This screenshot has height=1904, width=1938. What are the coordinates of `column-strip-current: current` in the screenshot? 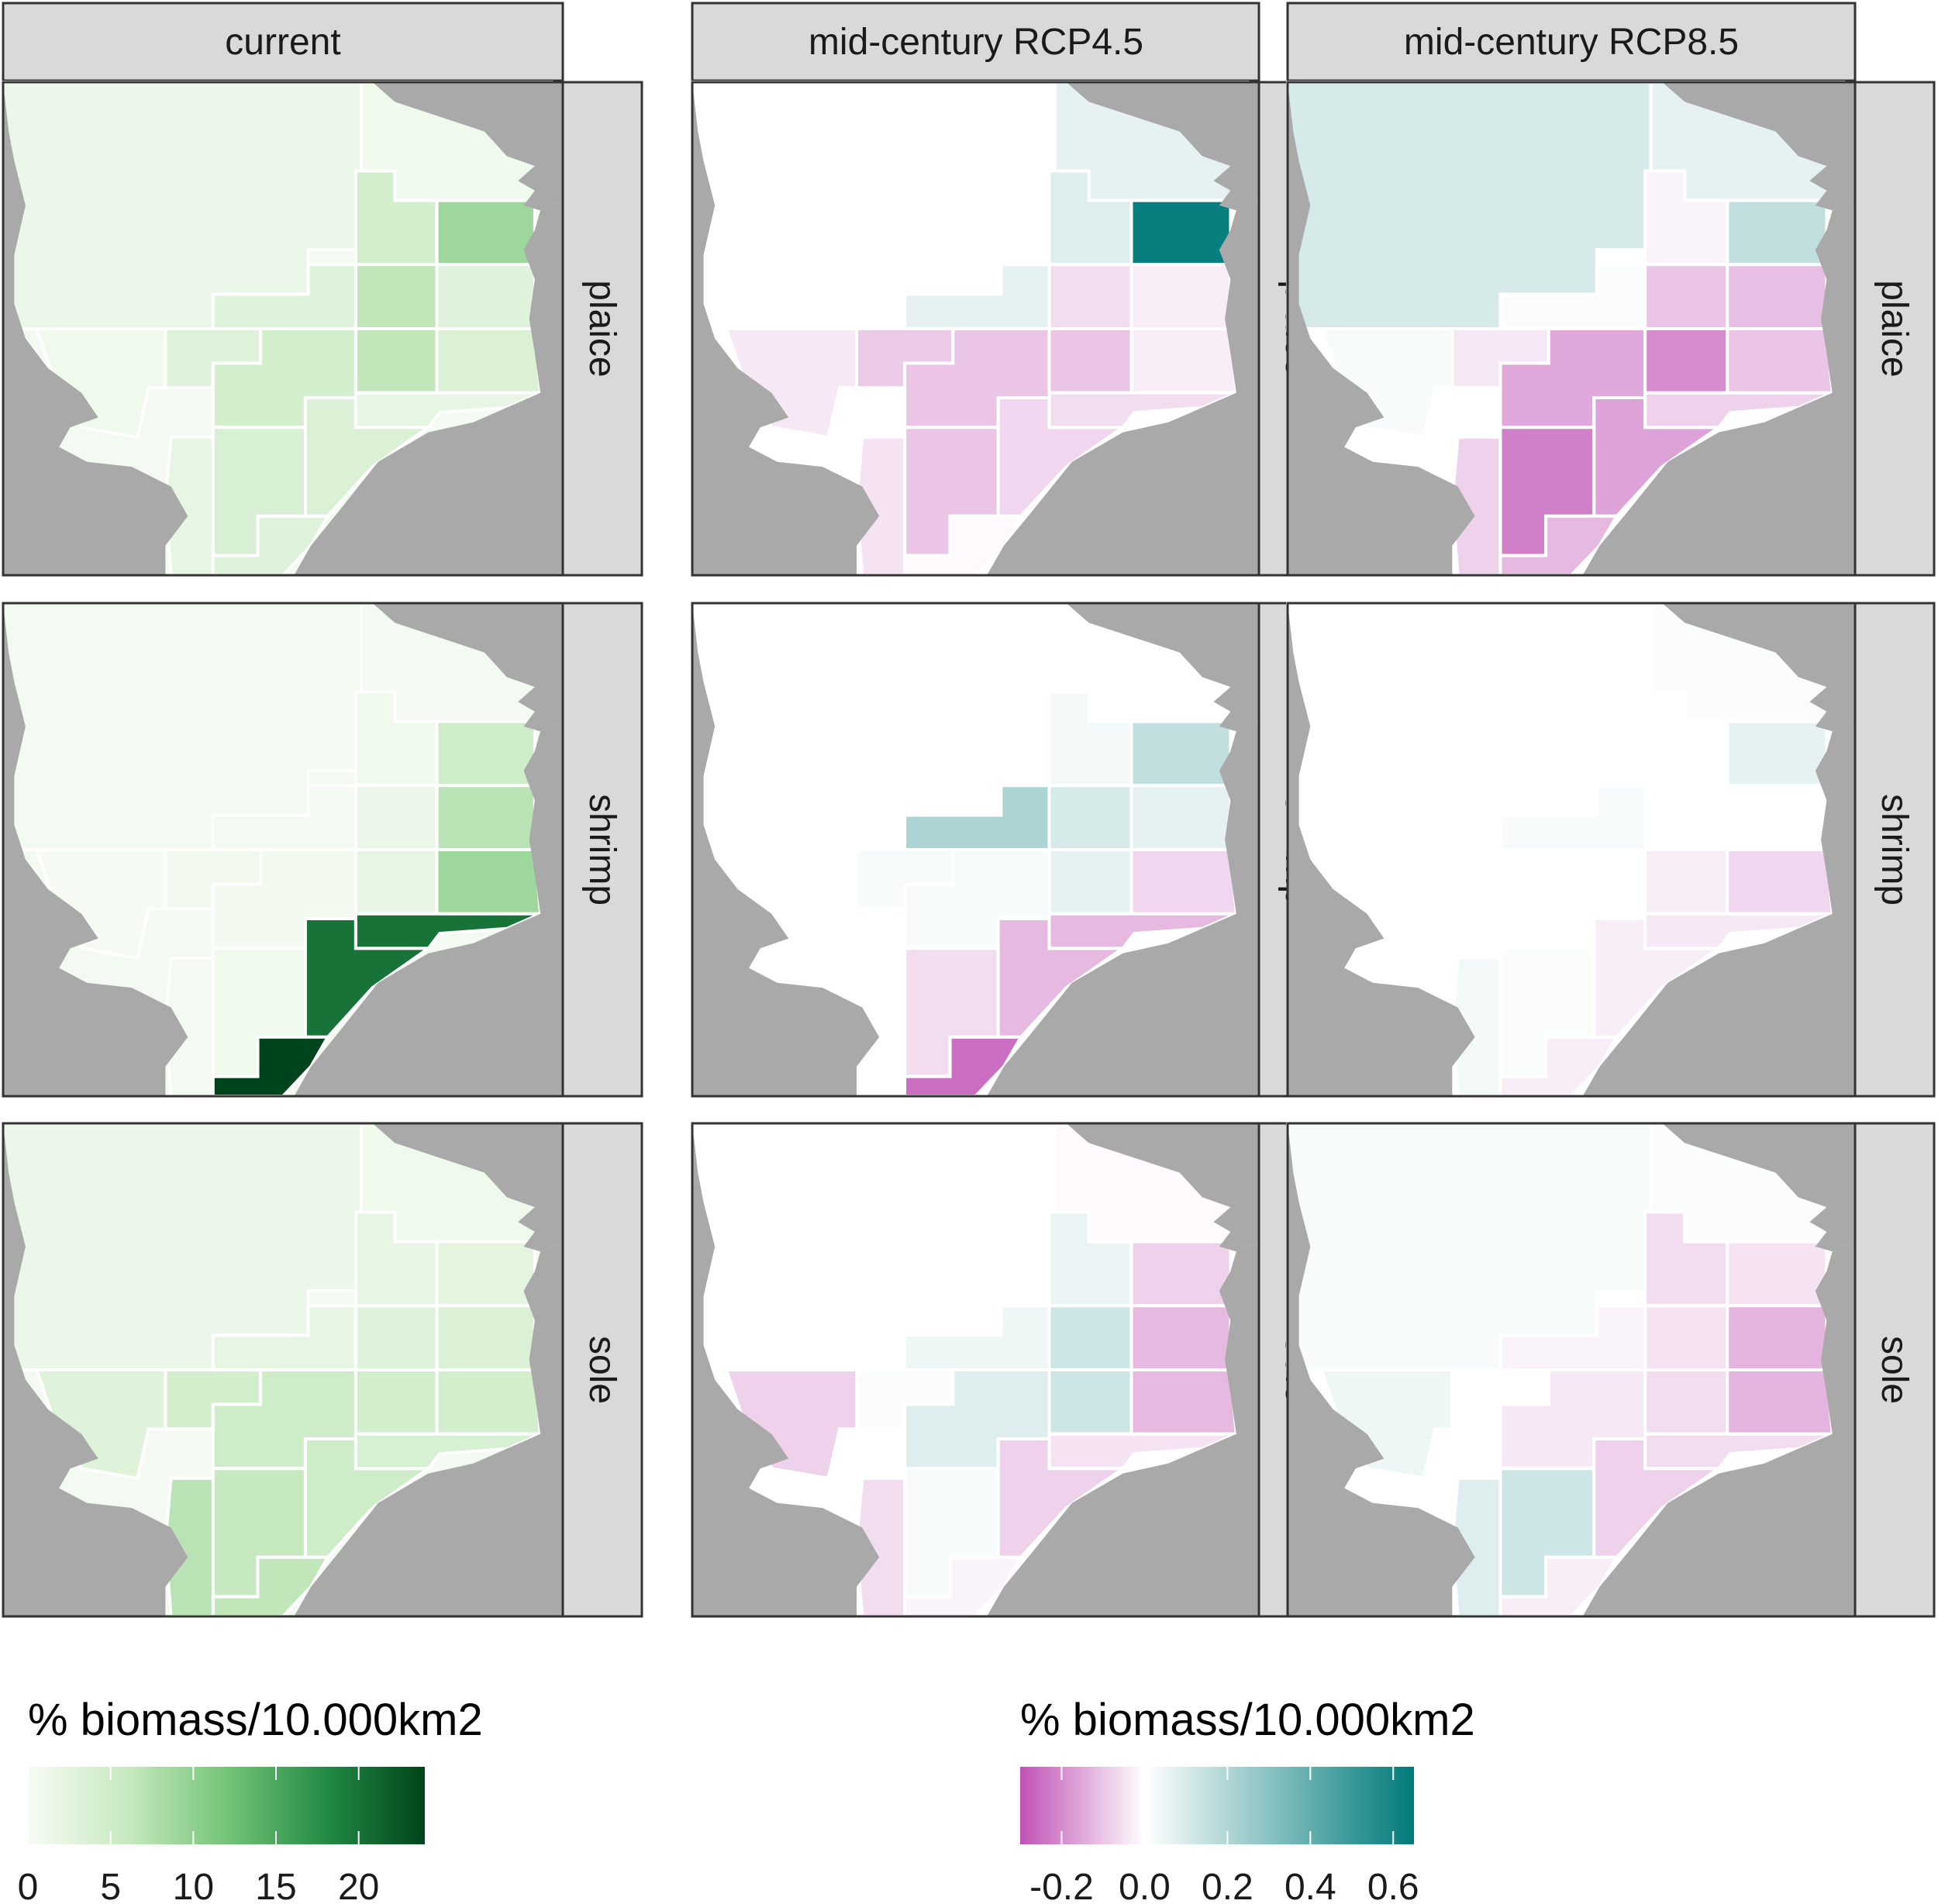 It's located at (283, 42).